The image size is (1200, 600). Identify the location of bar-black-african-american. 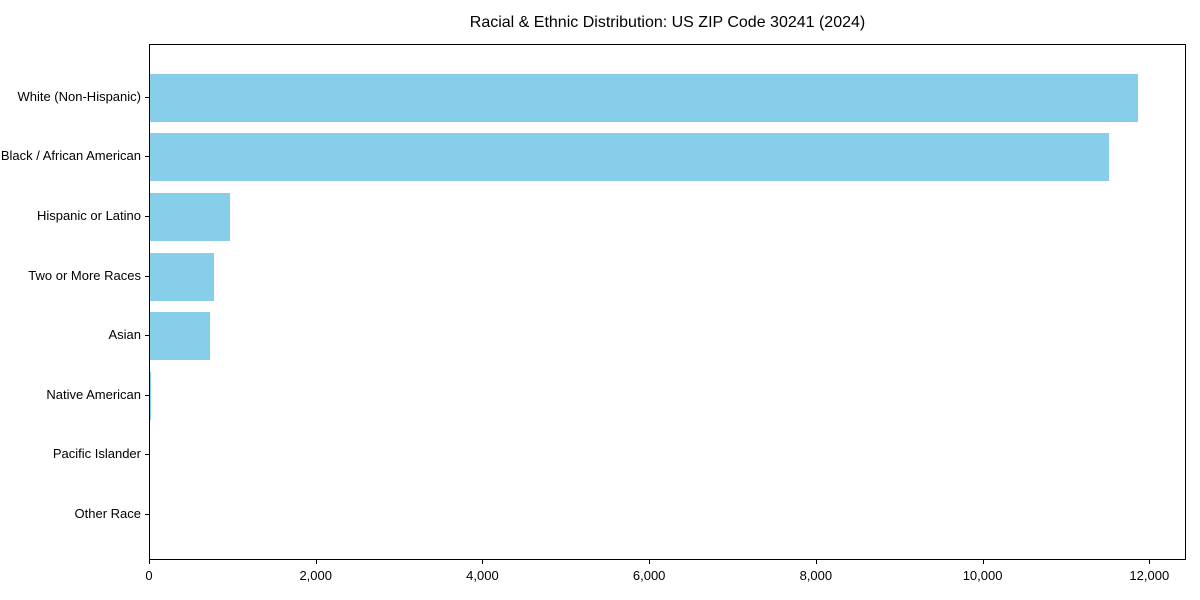
(629, 157).